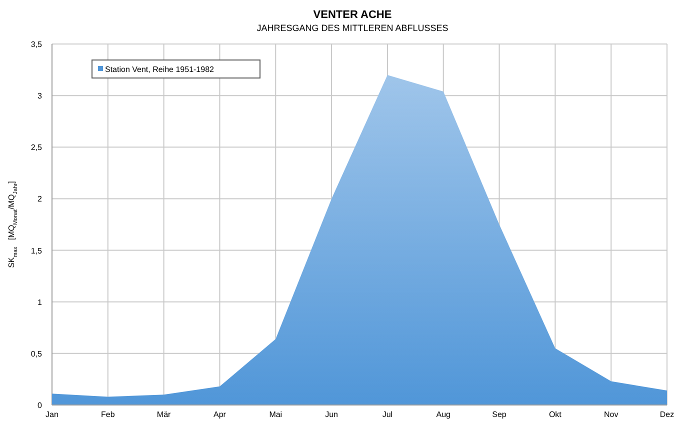 This screenshot has width=689, height=421. Describe the element at coordinates (667, 414) in the screenshot. I see `x-tick-label: Dez` at that location.